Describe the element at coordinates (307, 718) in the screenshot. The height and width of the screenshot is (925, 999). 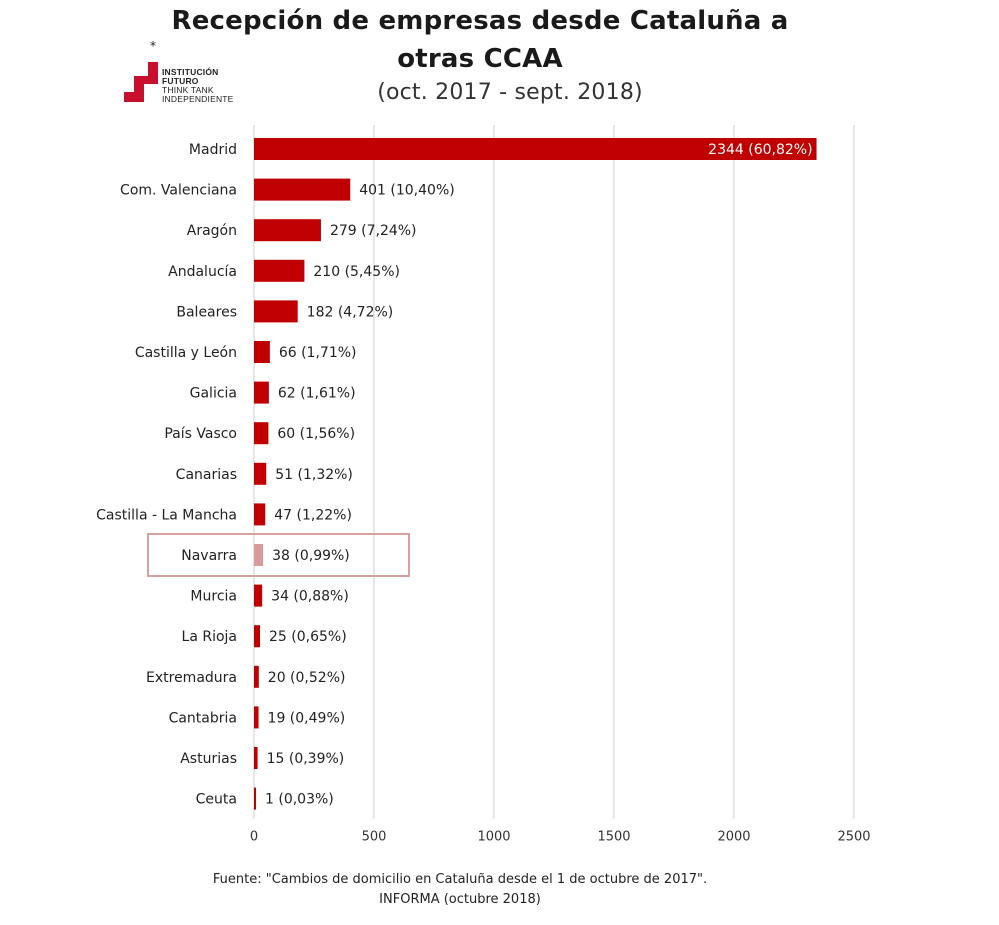
I see `data-label: 19 (0,49%)` at that location.